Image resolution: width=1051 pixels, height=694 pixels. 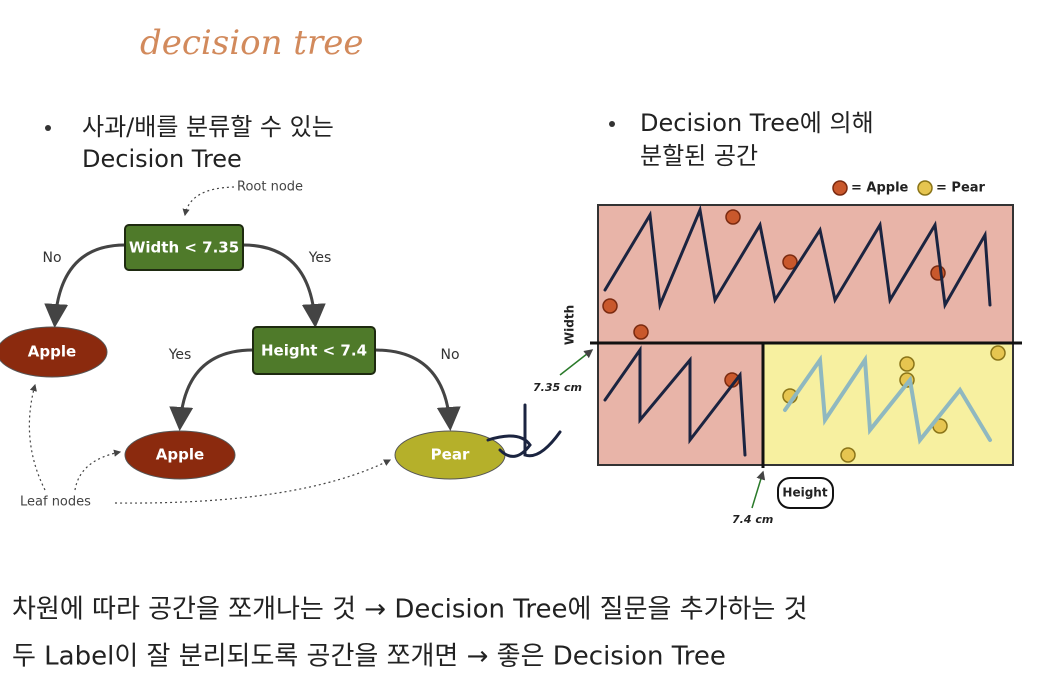 I want to click on plot-frame, so click(x=805, y=335).